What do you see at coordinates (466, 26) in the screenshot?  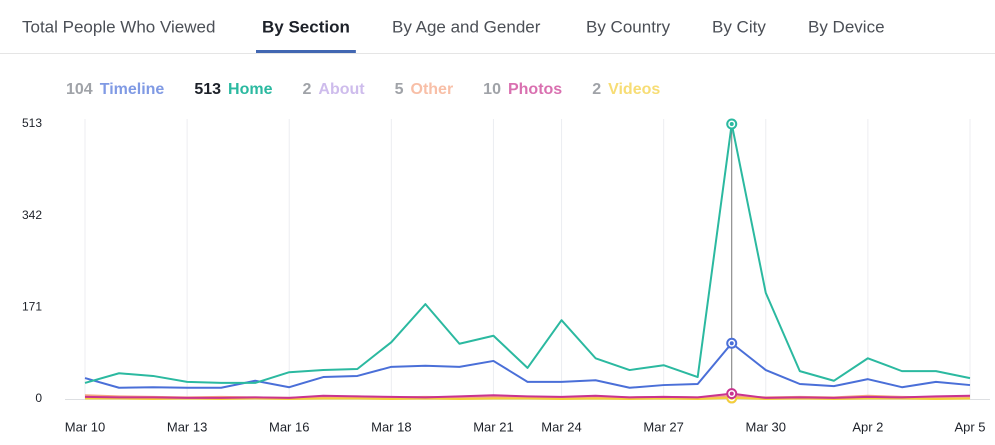 I see `tab: By Age and Gender` at bounding box center [466, 26].